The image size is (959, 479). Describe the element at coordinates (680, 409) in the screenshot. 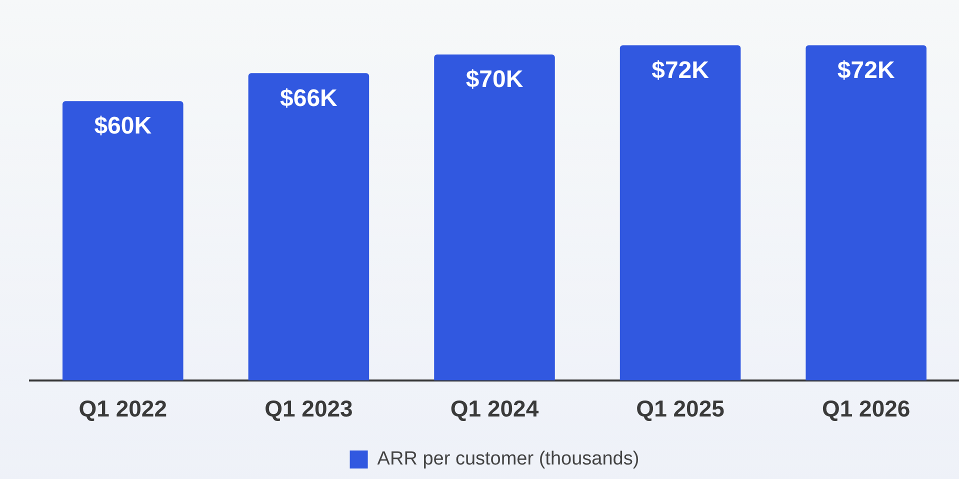

I see `x-tick-label: Q1 2025` at that location.